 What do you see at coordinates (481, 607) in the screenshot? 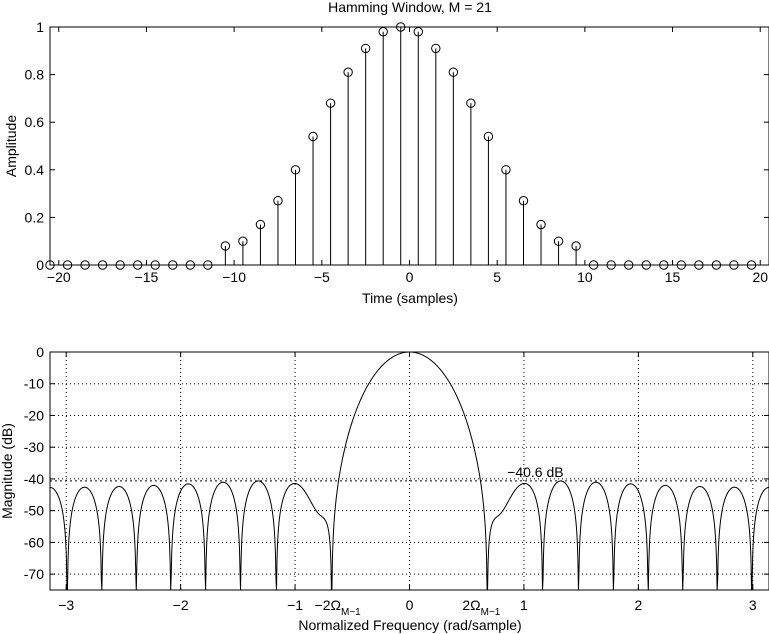
I see `omega-label: 2ΩM−1` at bounding box center [481, 607].